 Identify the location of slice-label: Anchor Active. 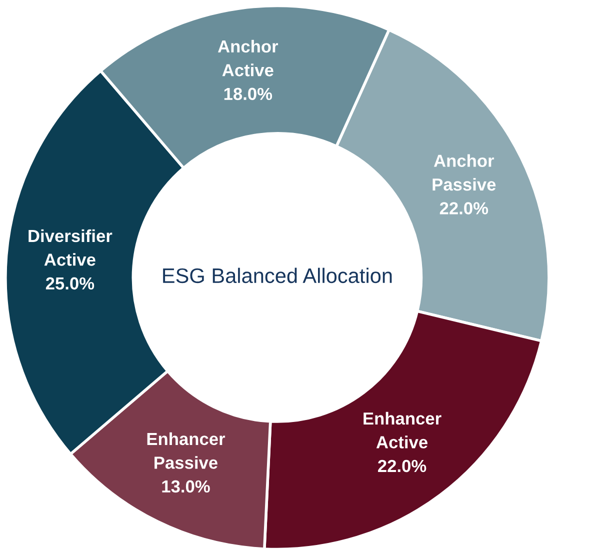
(248, 58).